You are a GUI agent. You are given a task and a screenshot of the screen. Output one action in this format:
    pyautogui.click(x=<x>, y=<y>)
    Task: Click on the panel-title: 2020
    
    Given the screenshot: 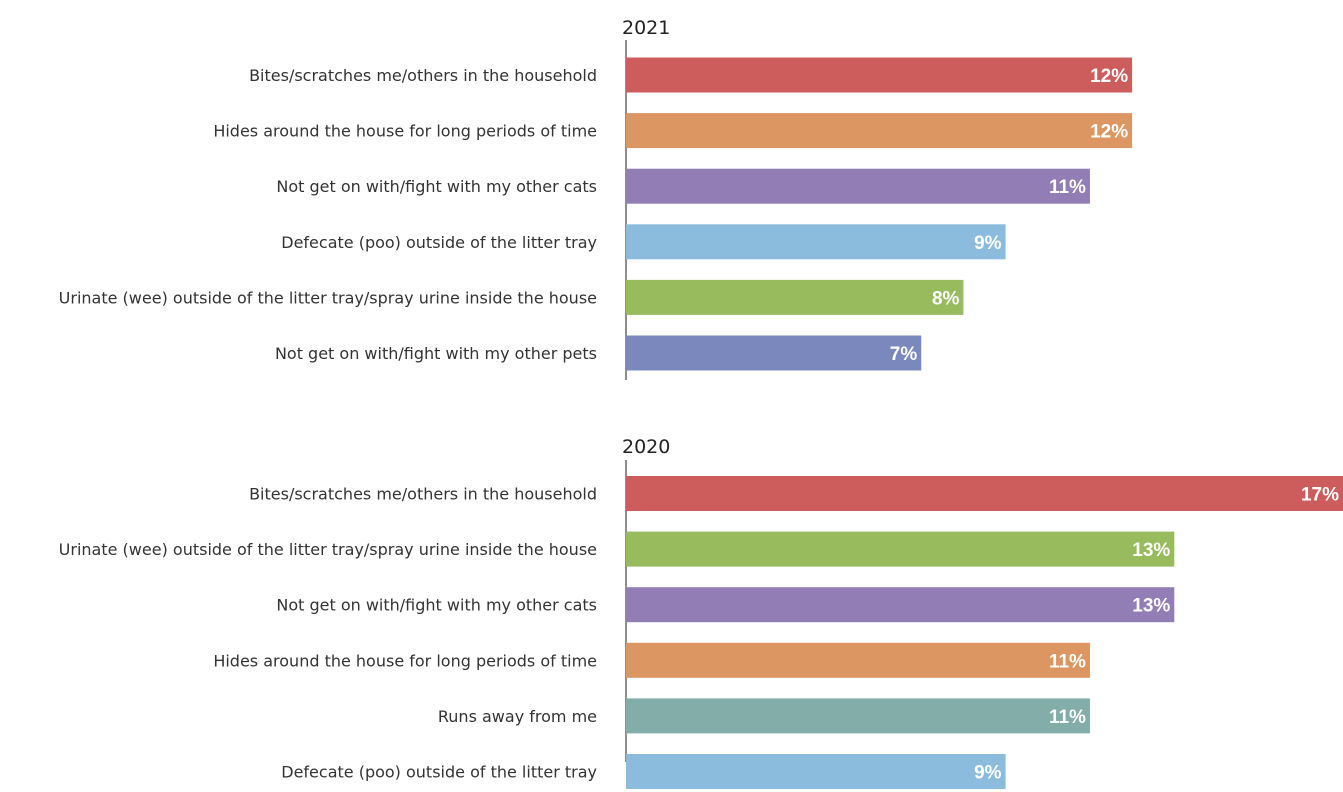 What is the action you would take?
    pyautogui.click(x=646, y=447)
    